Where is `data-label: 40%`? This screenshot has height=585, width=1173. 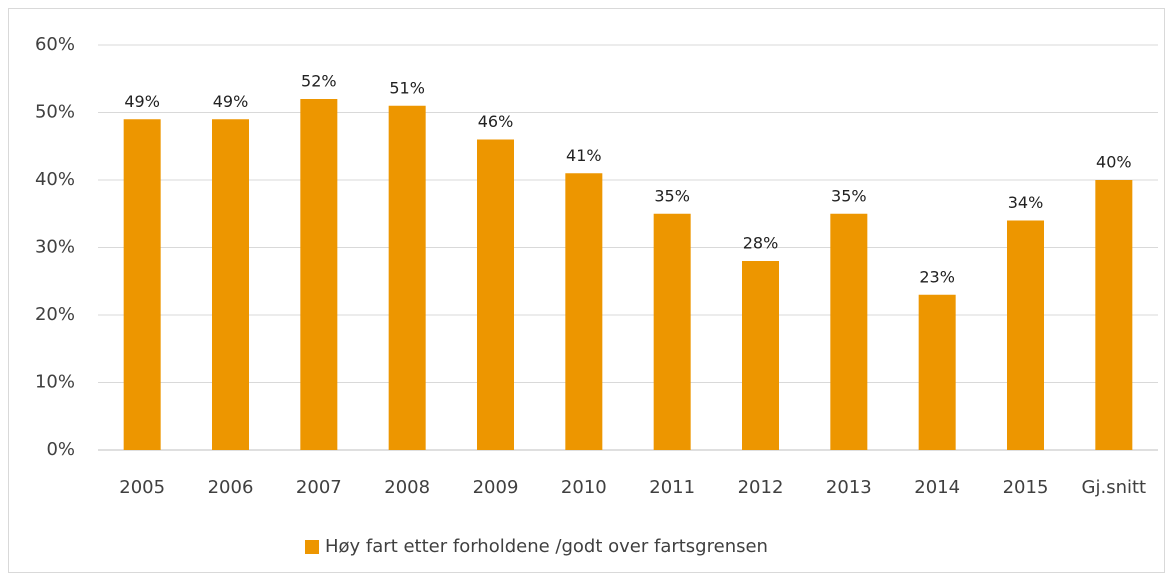 data-label: 40% is located at coordinates (1114, 162).